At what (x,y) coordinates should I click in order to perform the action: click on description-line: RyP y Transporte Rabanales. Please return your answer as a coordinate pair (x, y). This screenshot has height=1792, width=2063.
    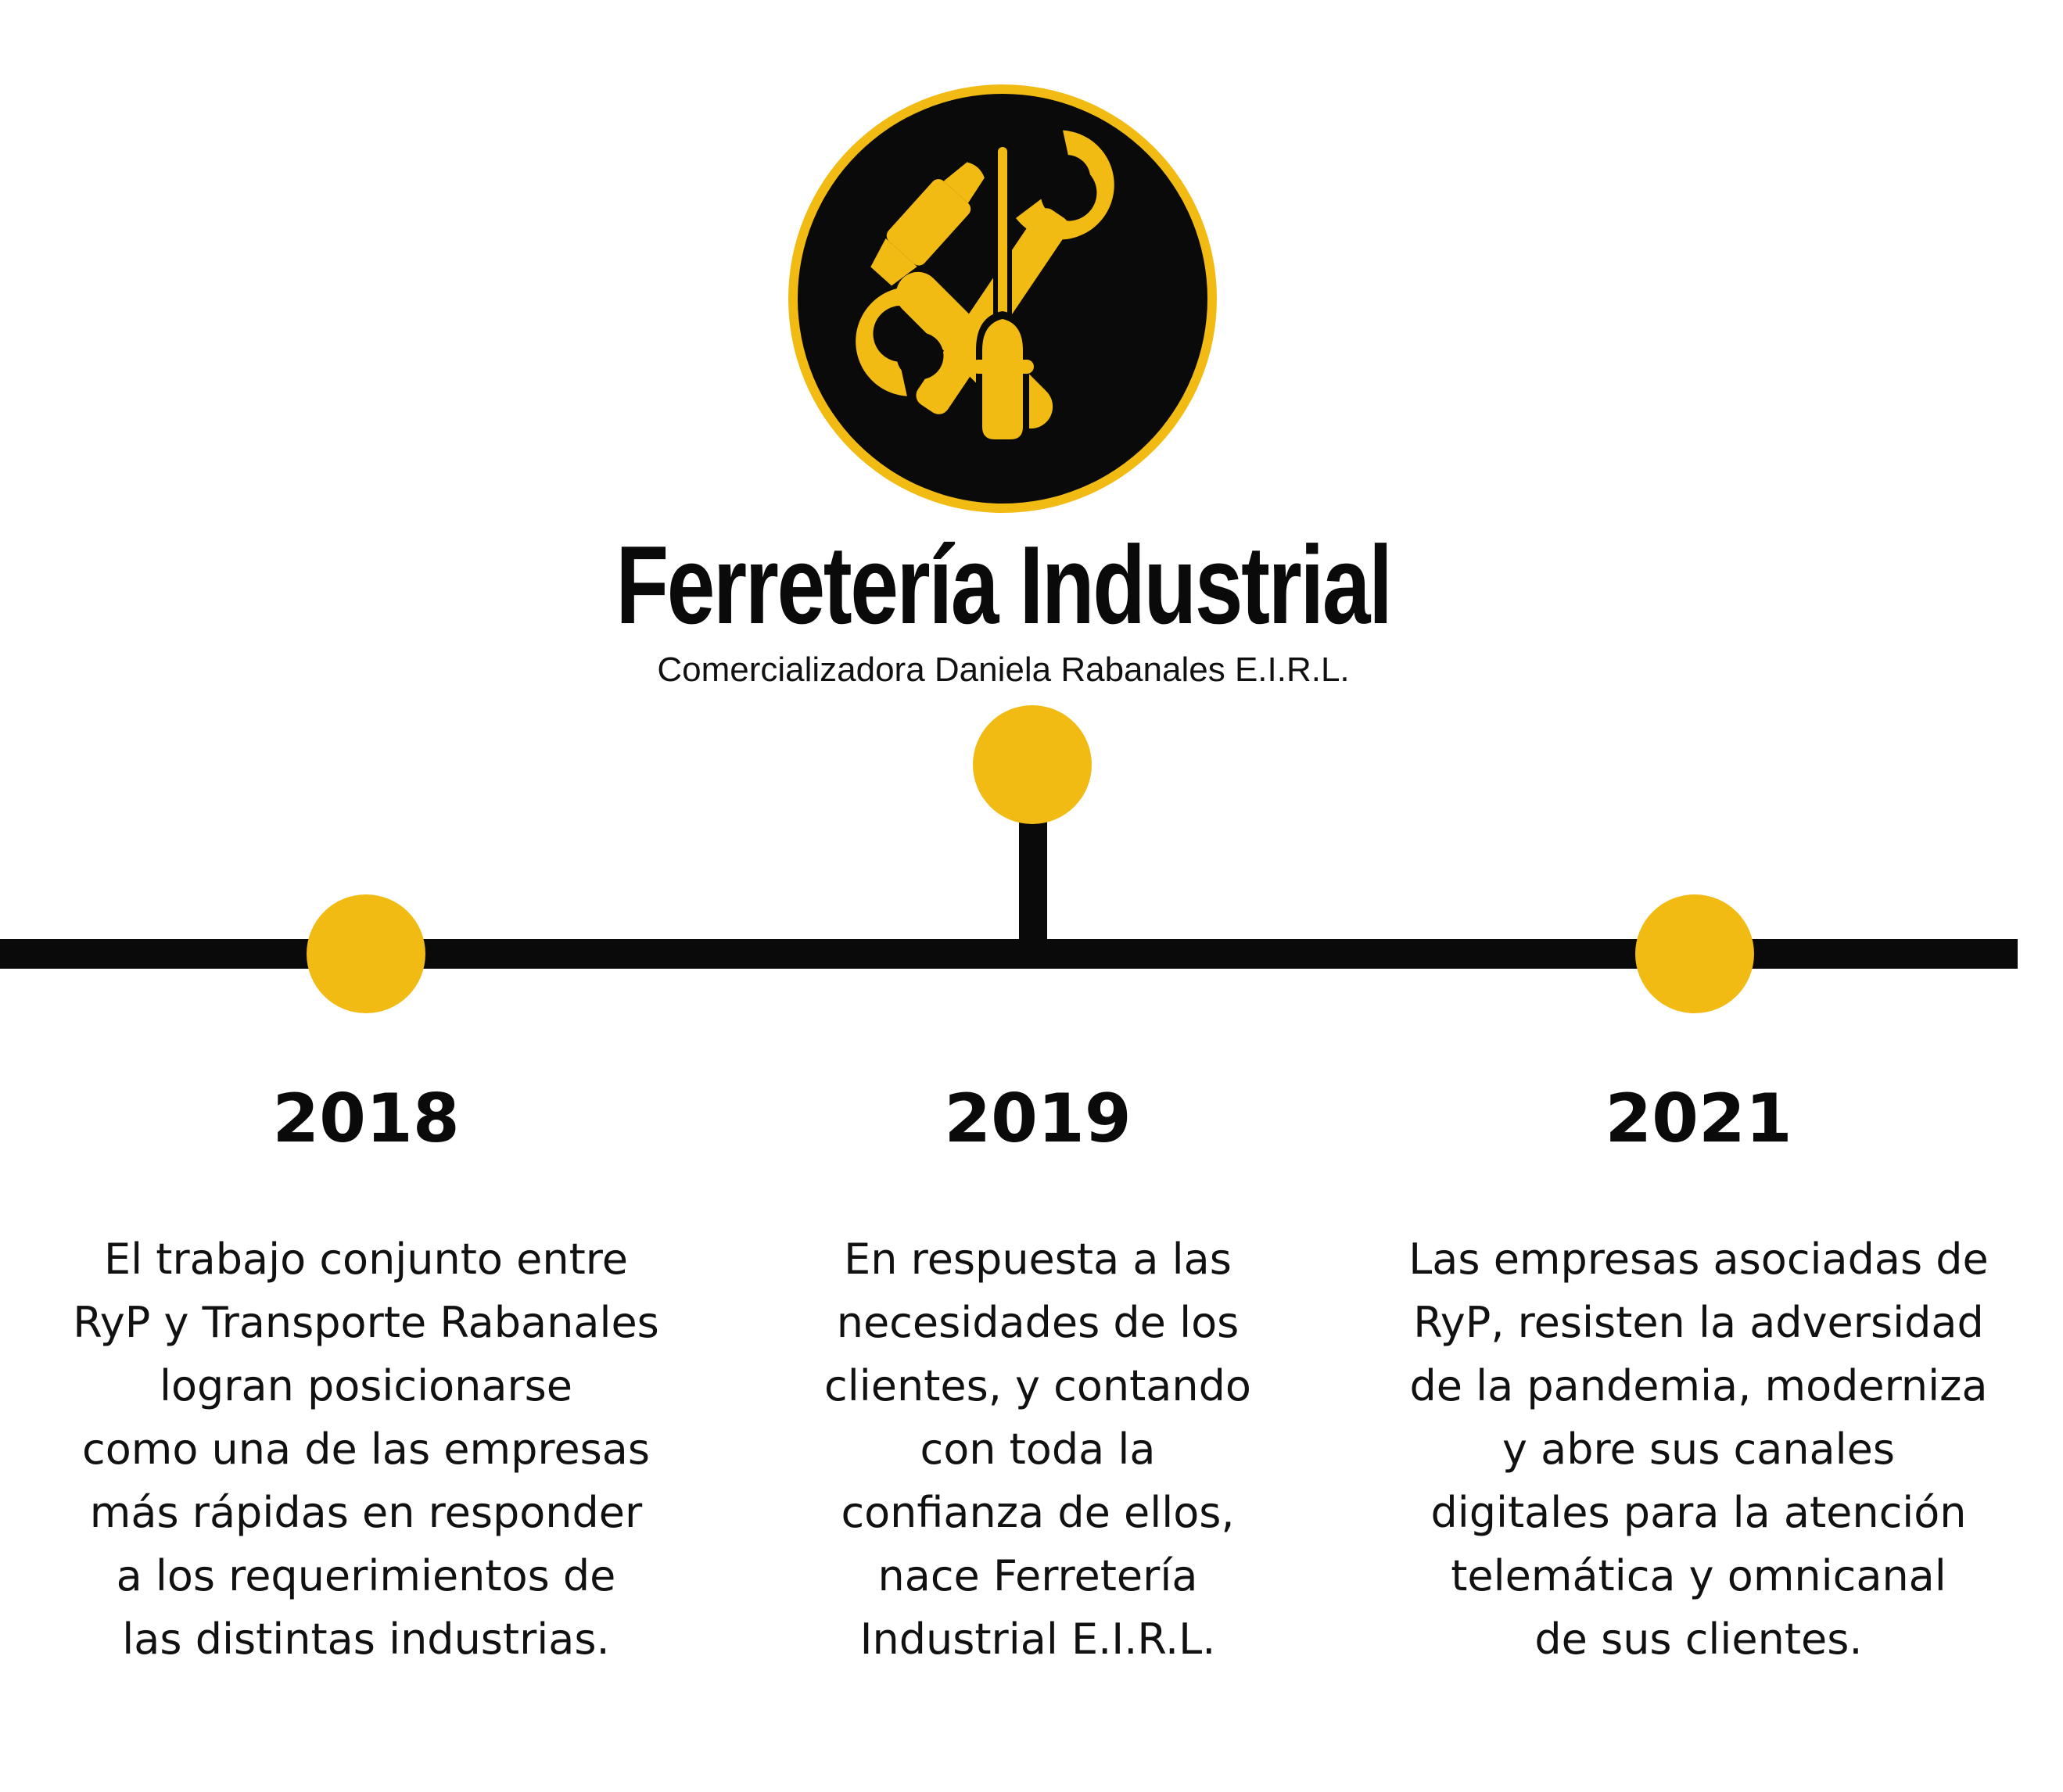
    Looking at the image, I should click on (366, 1322).